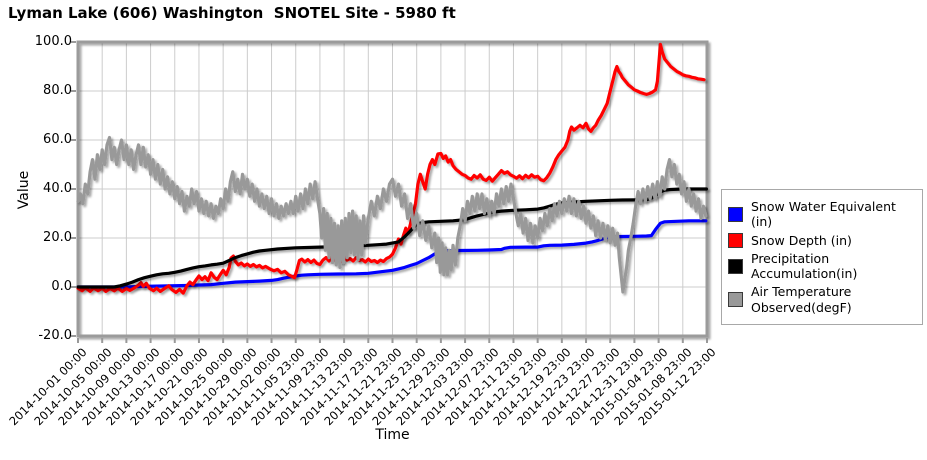 The height and width of the screenshot is (460, 927). Describe the element at coordinates (801, 299) in the screenshot. I see `legend-label: Air Temperature Observed(degF)` at that location.